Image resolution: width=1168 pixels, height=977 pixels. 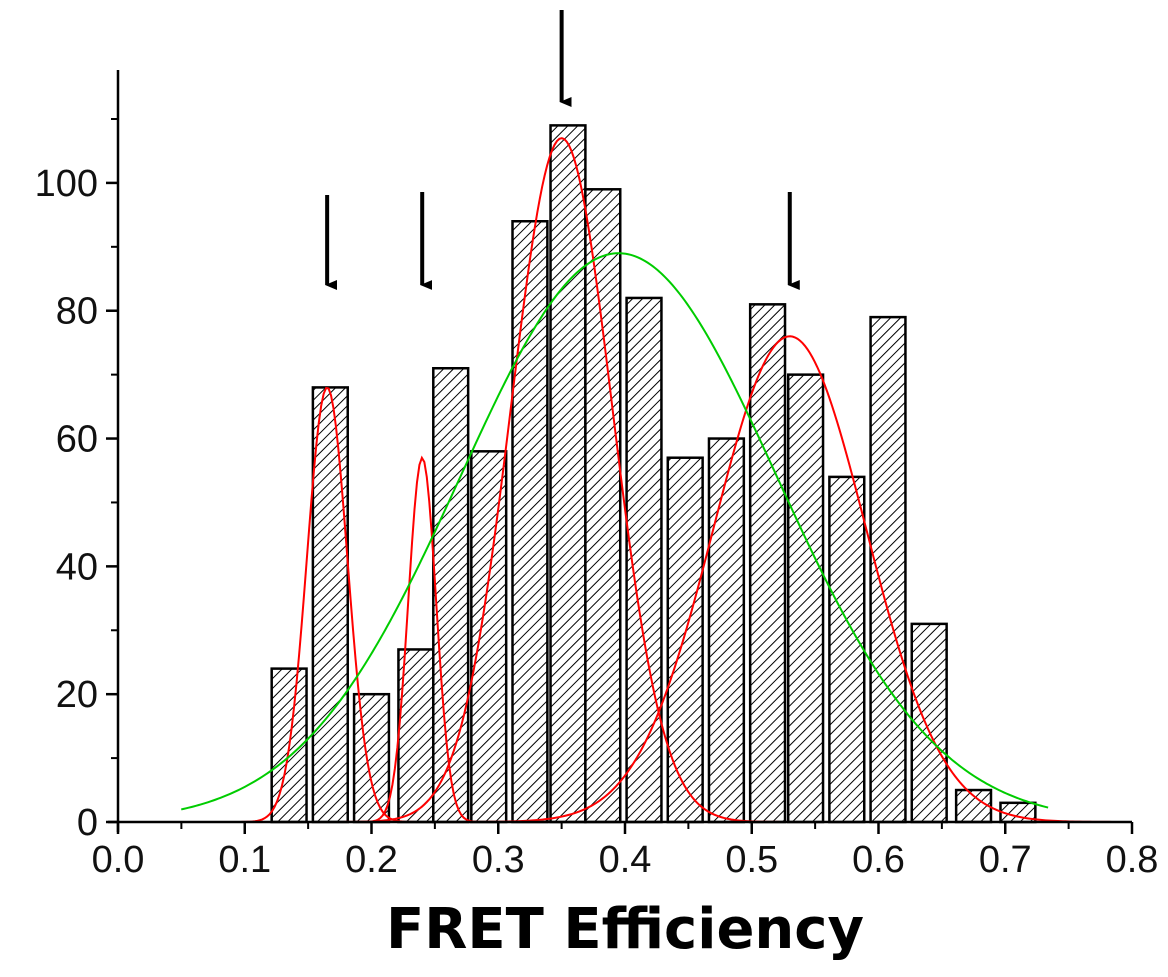 I want to click on y-tick-label-0: 0, so click(x=87, y=823).